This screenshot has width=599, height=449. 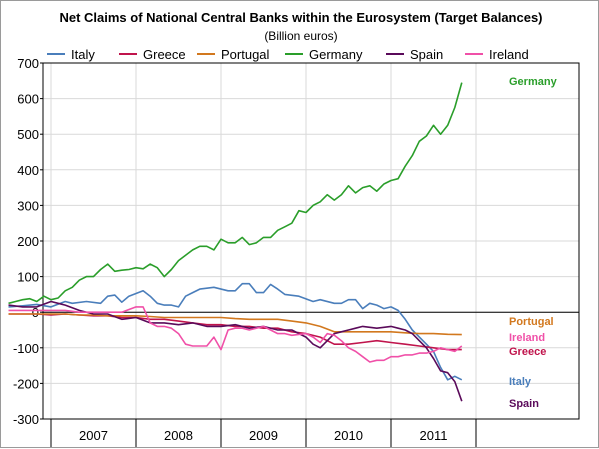 What do you see at coordinates (28, 134) in the screenshot?
I see `y-tick-label: 500` at bounding box center [28, 134].